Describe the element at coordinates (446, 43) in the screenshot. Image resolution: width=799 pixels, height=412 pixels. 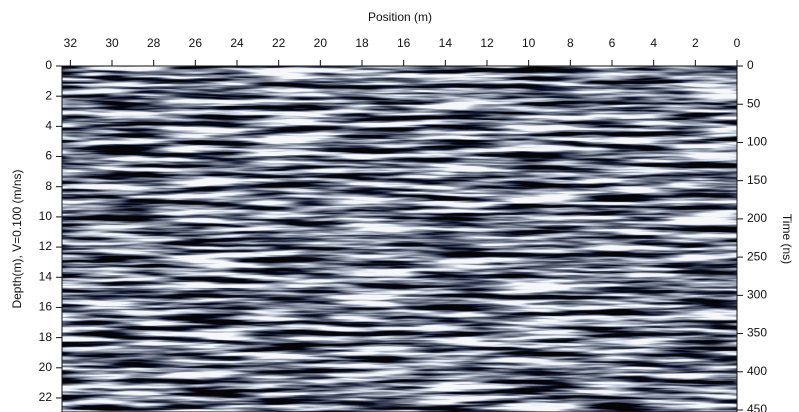
I see `x-tick-label: 14` at that location.